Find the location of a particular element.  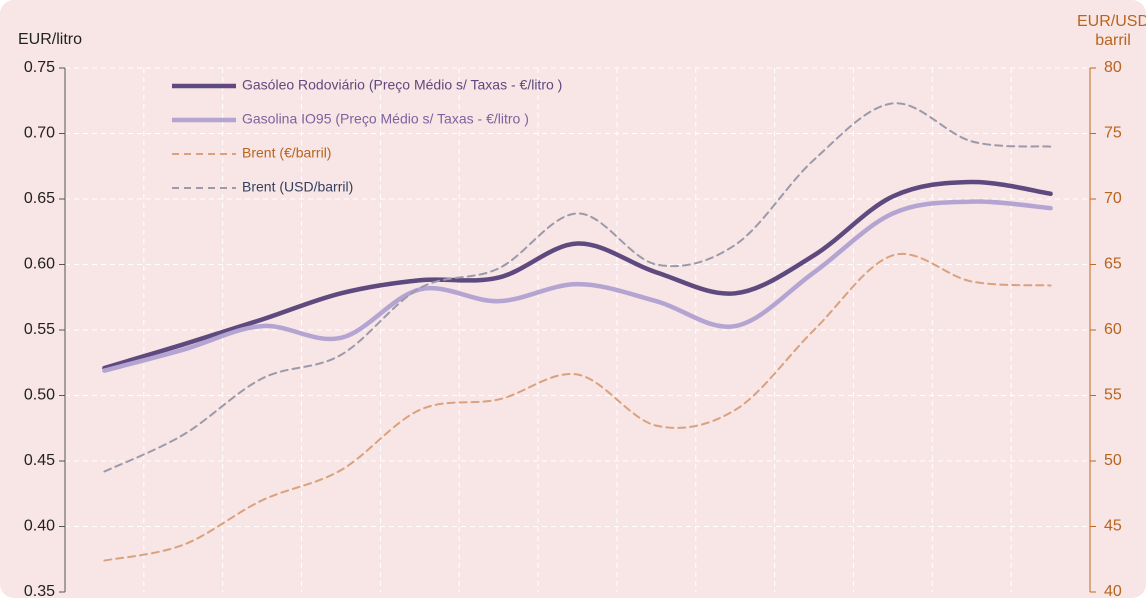

y2-tick-label: 65 is located at coordinates (1113, 264).